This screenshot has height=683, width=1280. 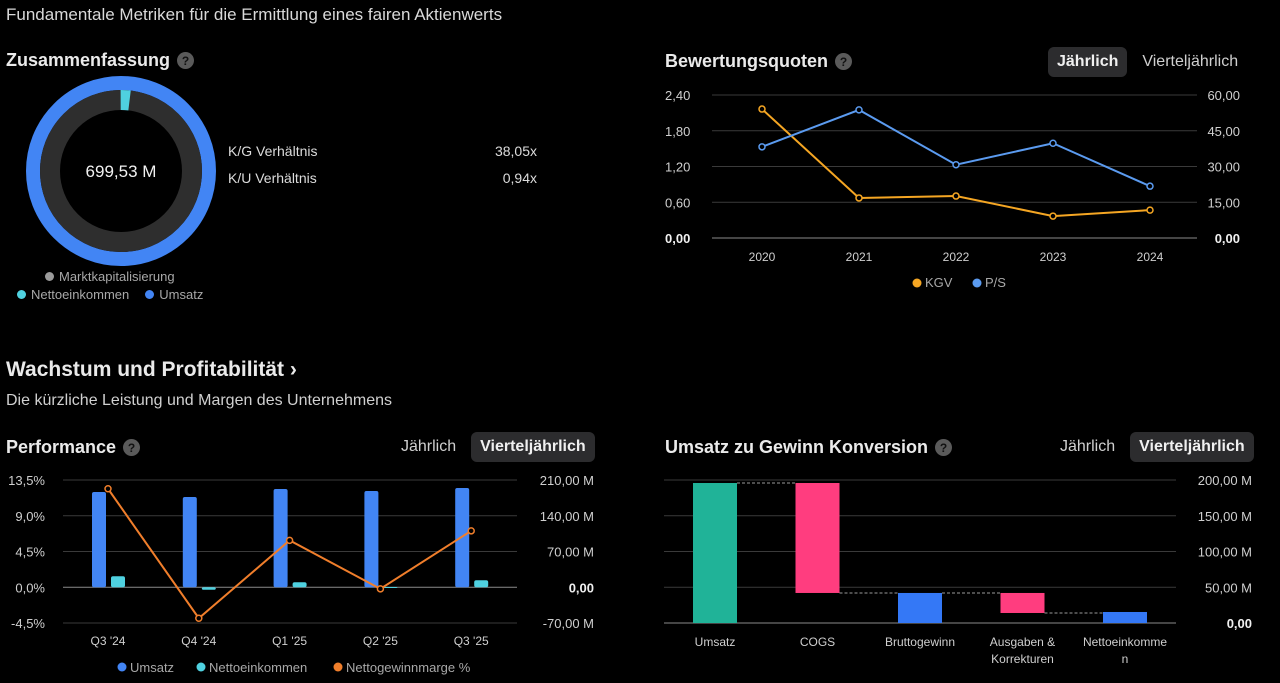 What do you see at coordinates (272, 178) in the screenshot?
I see `ps-ratio-label: K/U Verhältnis` at bounding box center [272, 178].